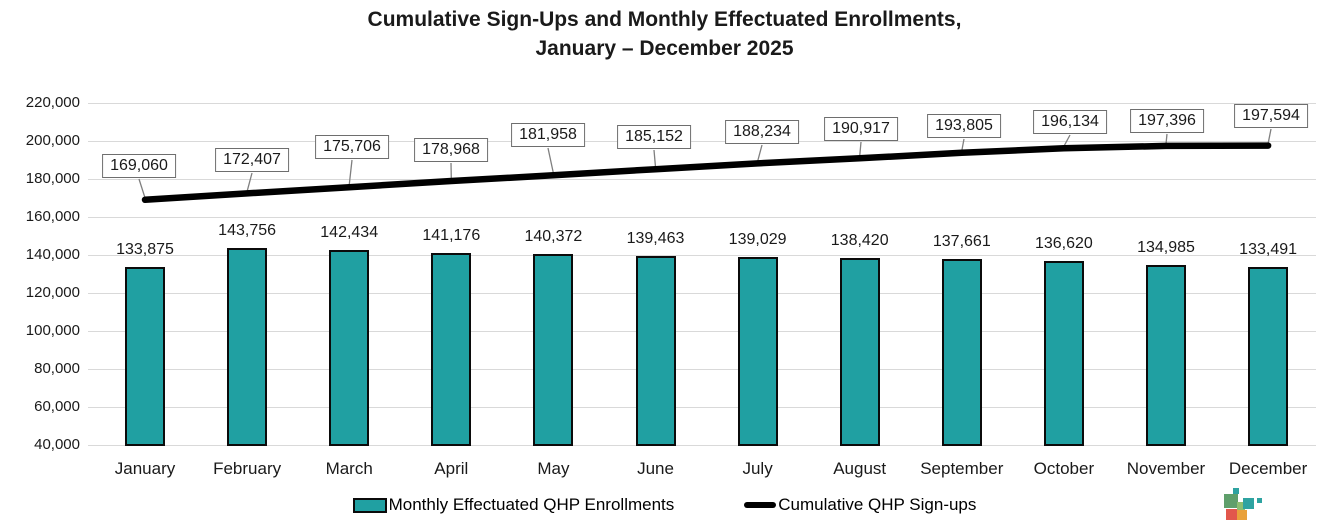 Image resolution: width=1329 pixels, height=524 pixels. I want to click on bar-value-label: 139,029, so click(757, 239).